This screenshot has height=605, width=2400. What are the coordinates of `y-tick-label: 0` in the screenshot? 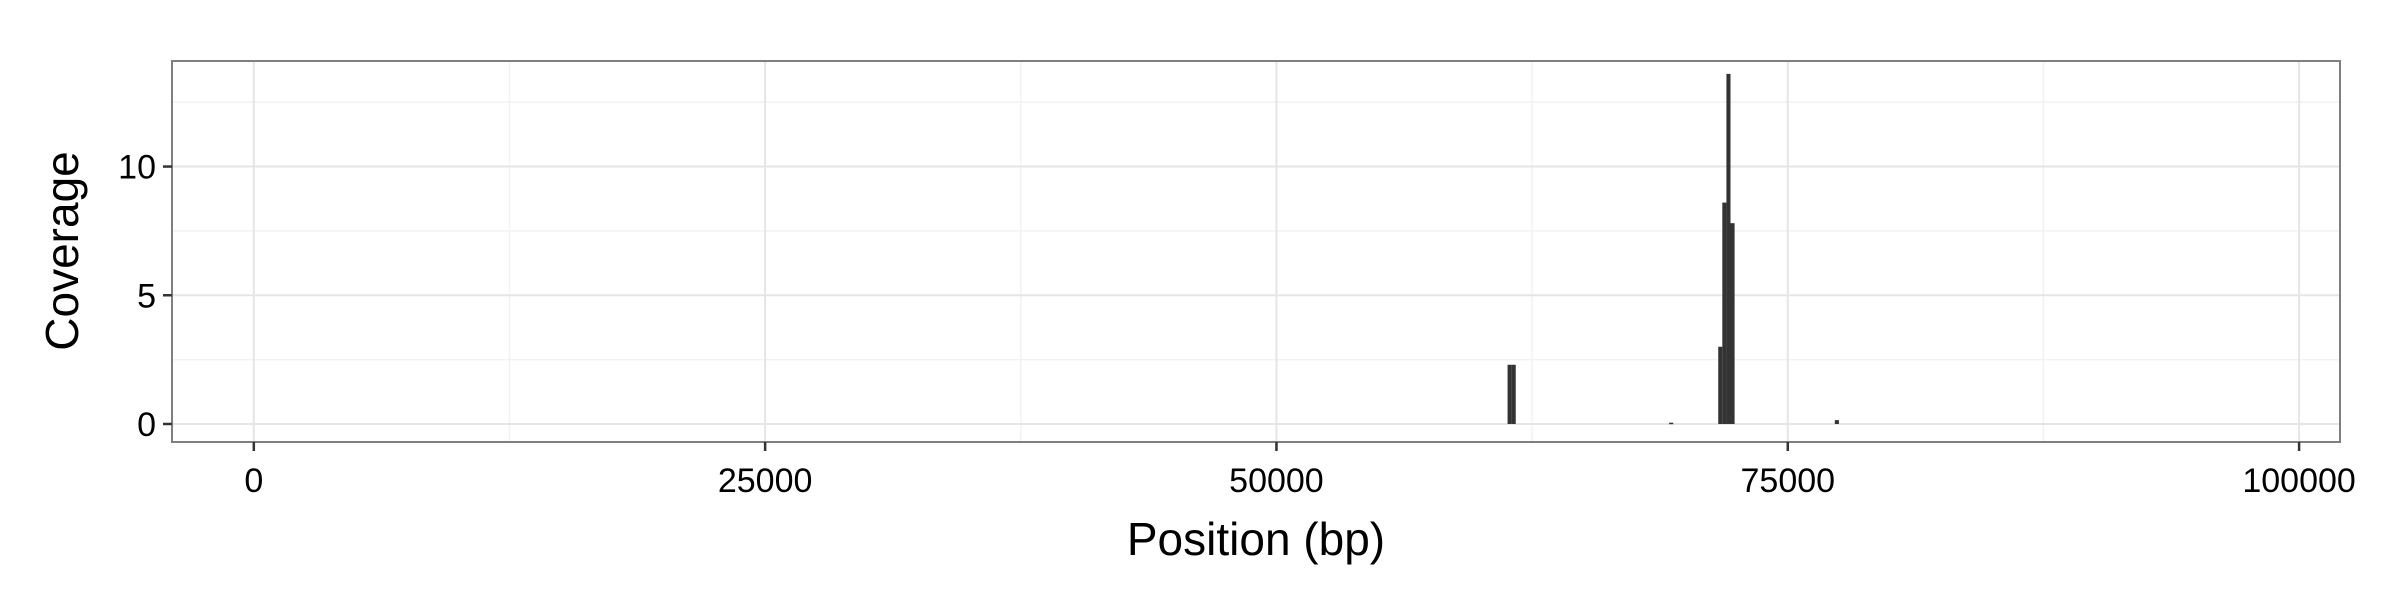 It's located at (146, 425).